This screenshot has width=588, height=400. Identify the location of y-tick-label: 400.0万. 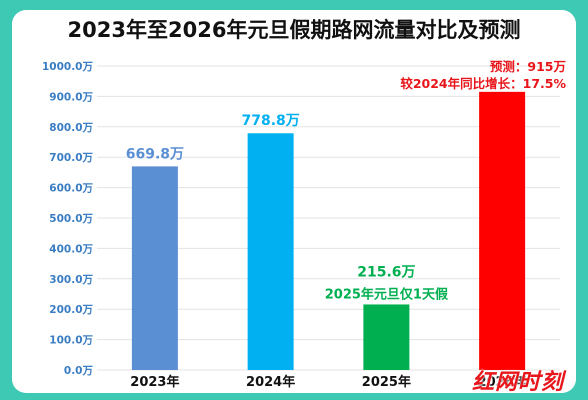
(71, 249).